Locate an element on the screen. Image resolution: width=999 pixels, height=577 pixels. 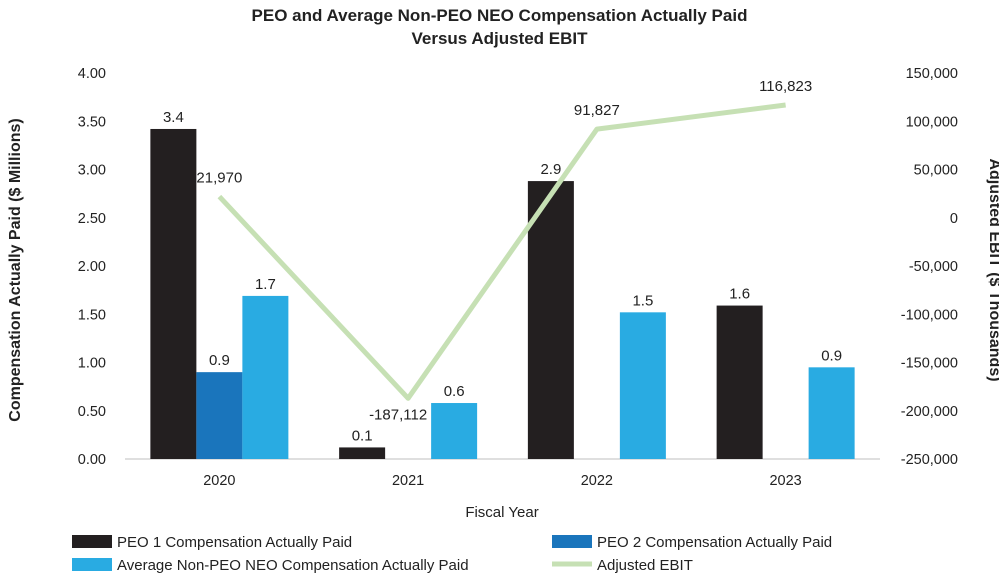
y2-tick-label: 50,000 is located at coordinates (936, 171).